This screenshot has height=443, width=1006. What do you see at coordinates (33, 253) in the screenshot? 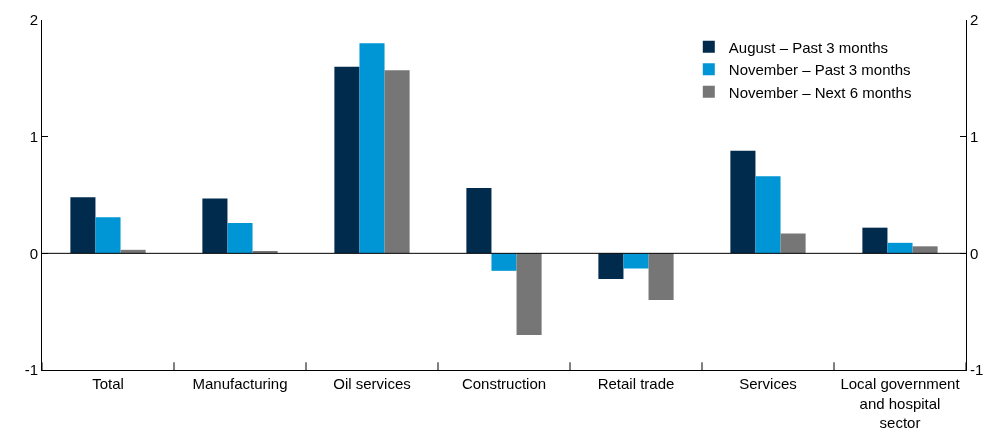
I see `y-tick-label: 0` at bounding box center [33, 253].